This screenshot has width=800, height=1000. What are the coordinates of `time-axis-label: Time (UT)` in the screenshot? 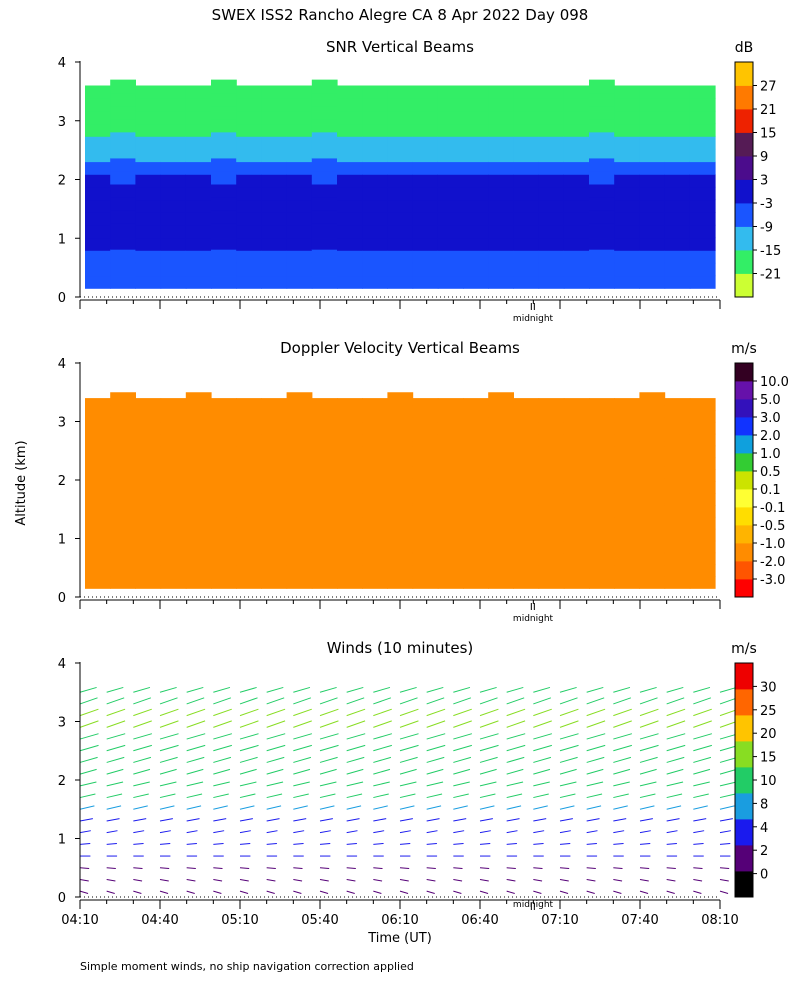 It's located at (399, 938).